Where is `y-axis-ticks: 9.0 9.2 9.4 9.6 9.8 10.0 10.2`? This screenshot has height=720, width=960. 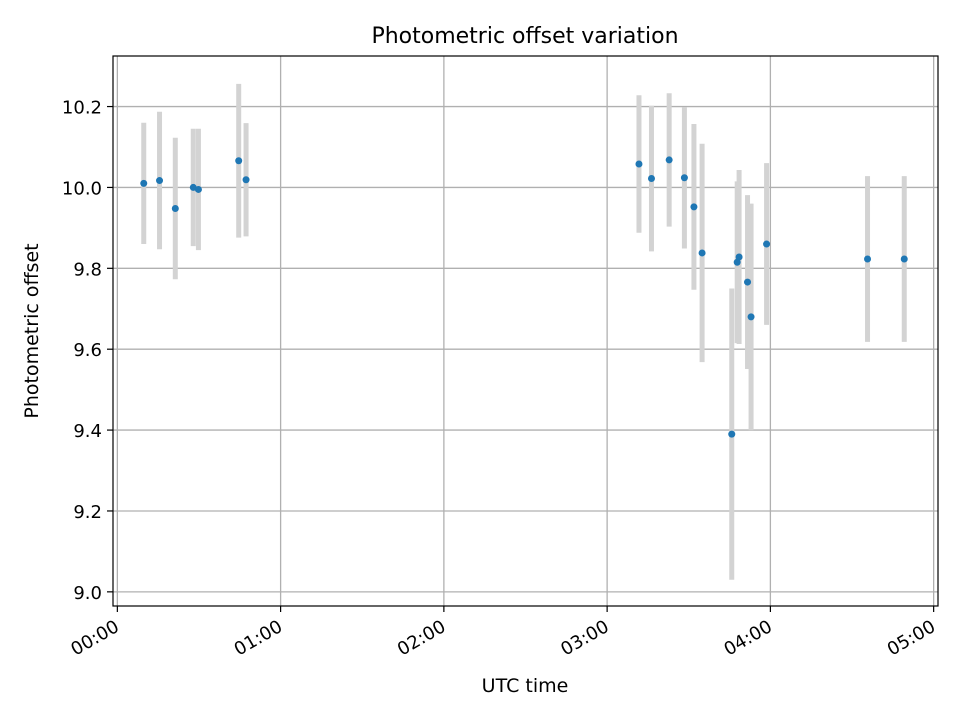
y-axis-ticks: 9.0 9.2 9.4 9.6 9.8 10.0 10.2 is located at coordinates (87, 351).